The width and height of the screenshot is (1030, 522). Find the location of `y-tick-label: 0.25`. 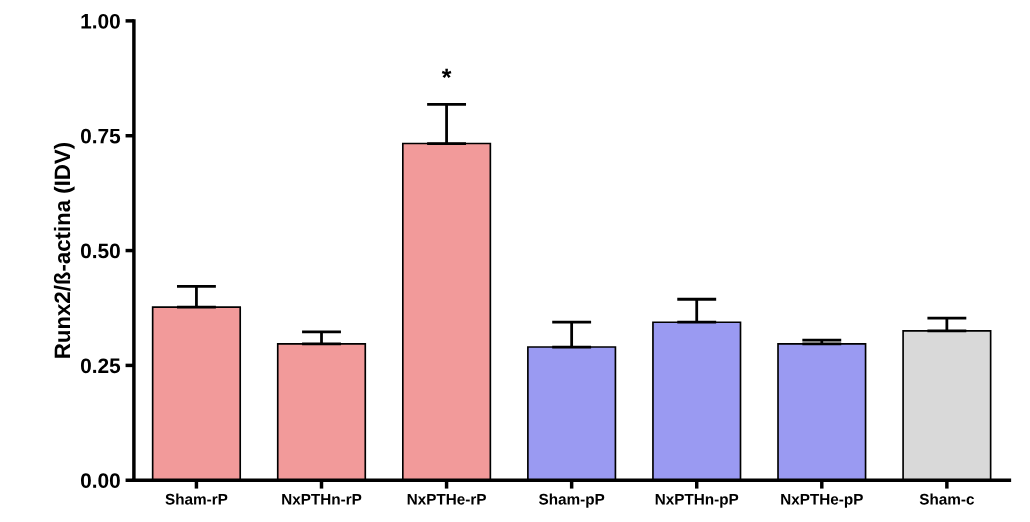

y-tick-label: 0.25 is located at coordinates (100, 366).